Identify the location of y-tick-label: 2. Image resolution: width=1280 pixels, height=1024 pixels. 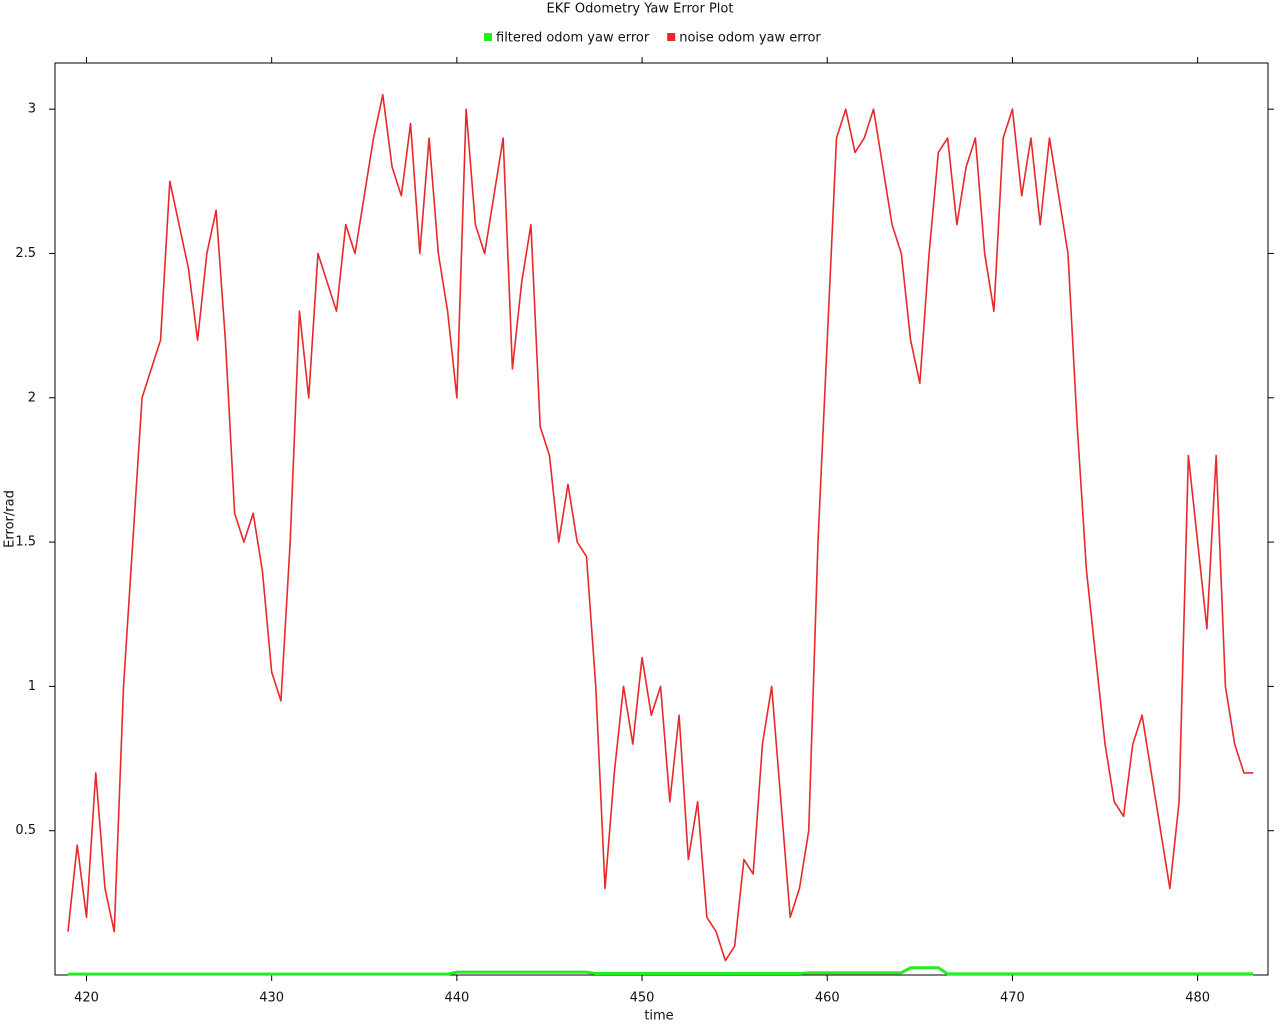
(32, 397).